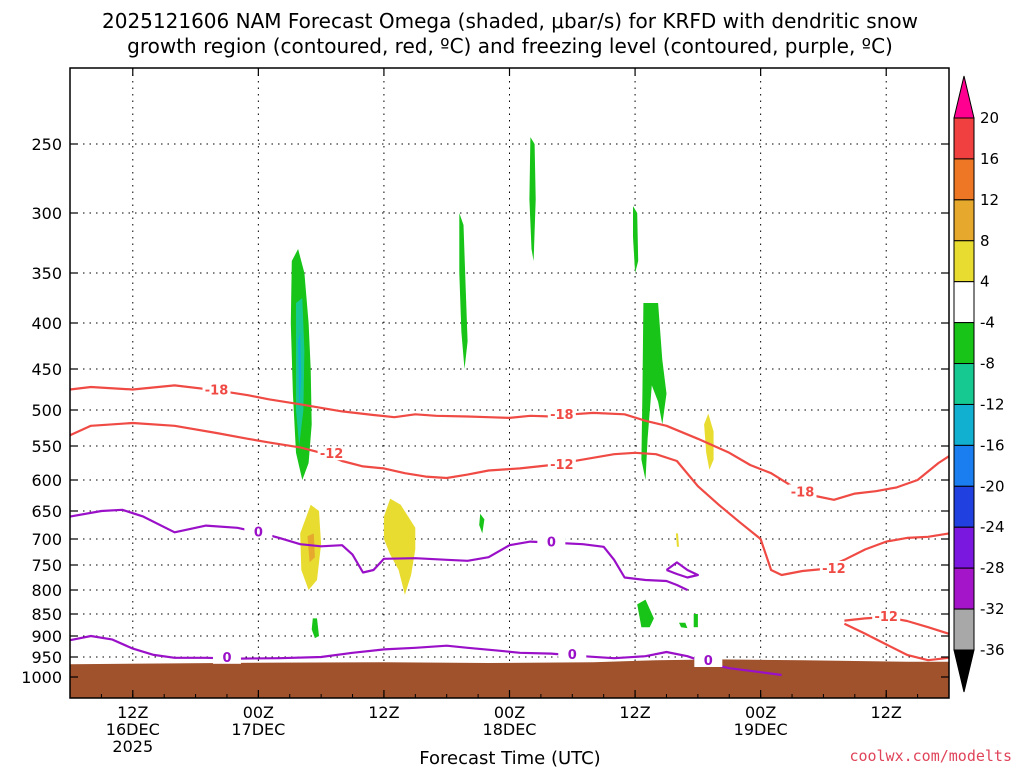 Image resolution: width=1024 pixels, height=768 pixels. Describe the element at coordinates (989, 159) in the screenshot. I see `colorbar-label: 16` at that location.